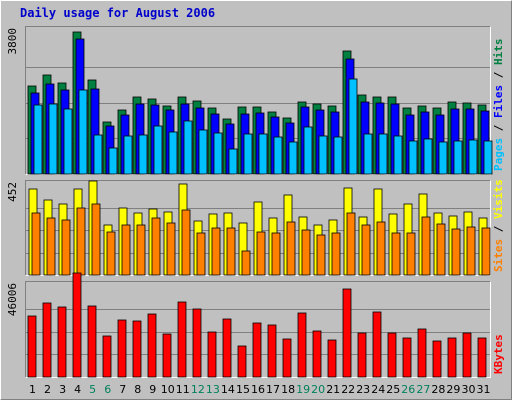 Image resolution: width=512 pixels, height=400 pixels. I want to click on y-tick-label: 46006, so click(12, 299).